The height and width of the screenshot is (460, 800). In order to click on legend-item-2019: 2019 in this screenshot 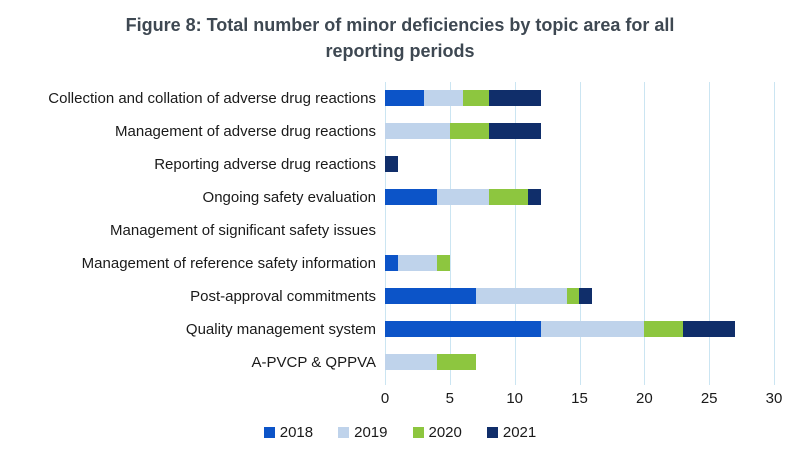, I will do `click(363, 432)`.